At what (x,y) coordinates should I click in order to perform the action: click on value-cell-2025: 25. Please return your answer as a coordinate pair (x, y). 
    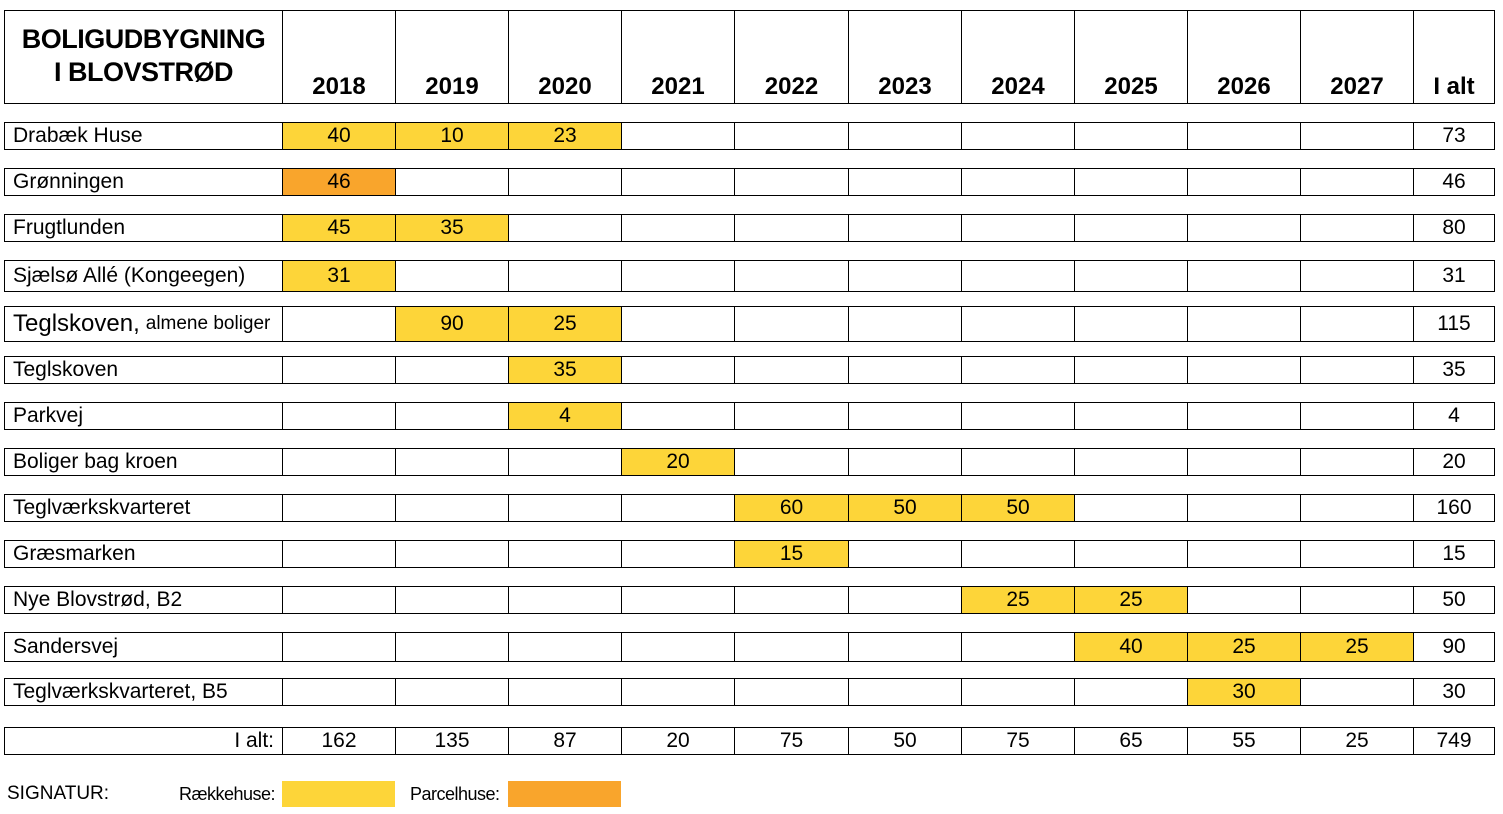
    Looking at the image, I should click on (1130, 600).